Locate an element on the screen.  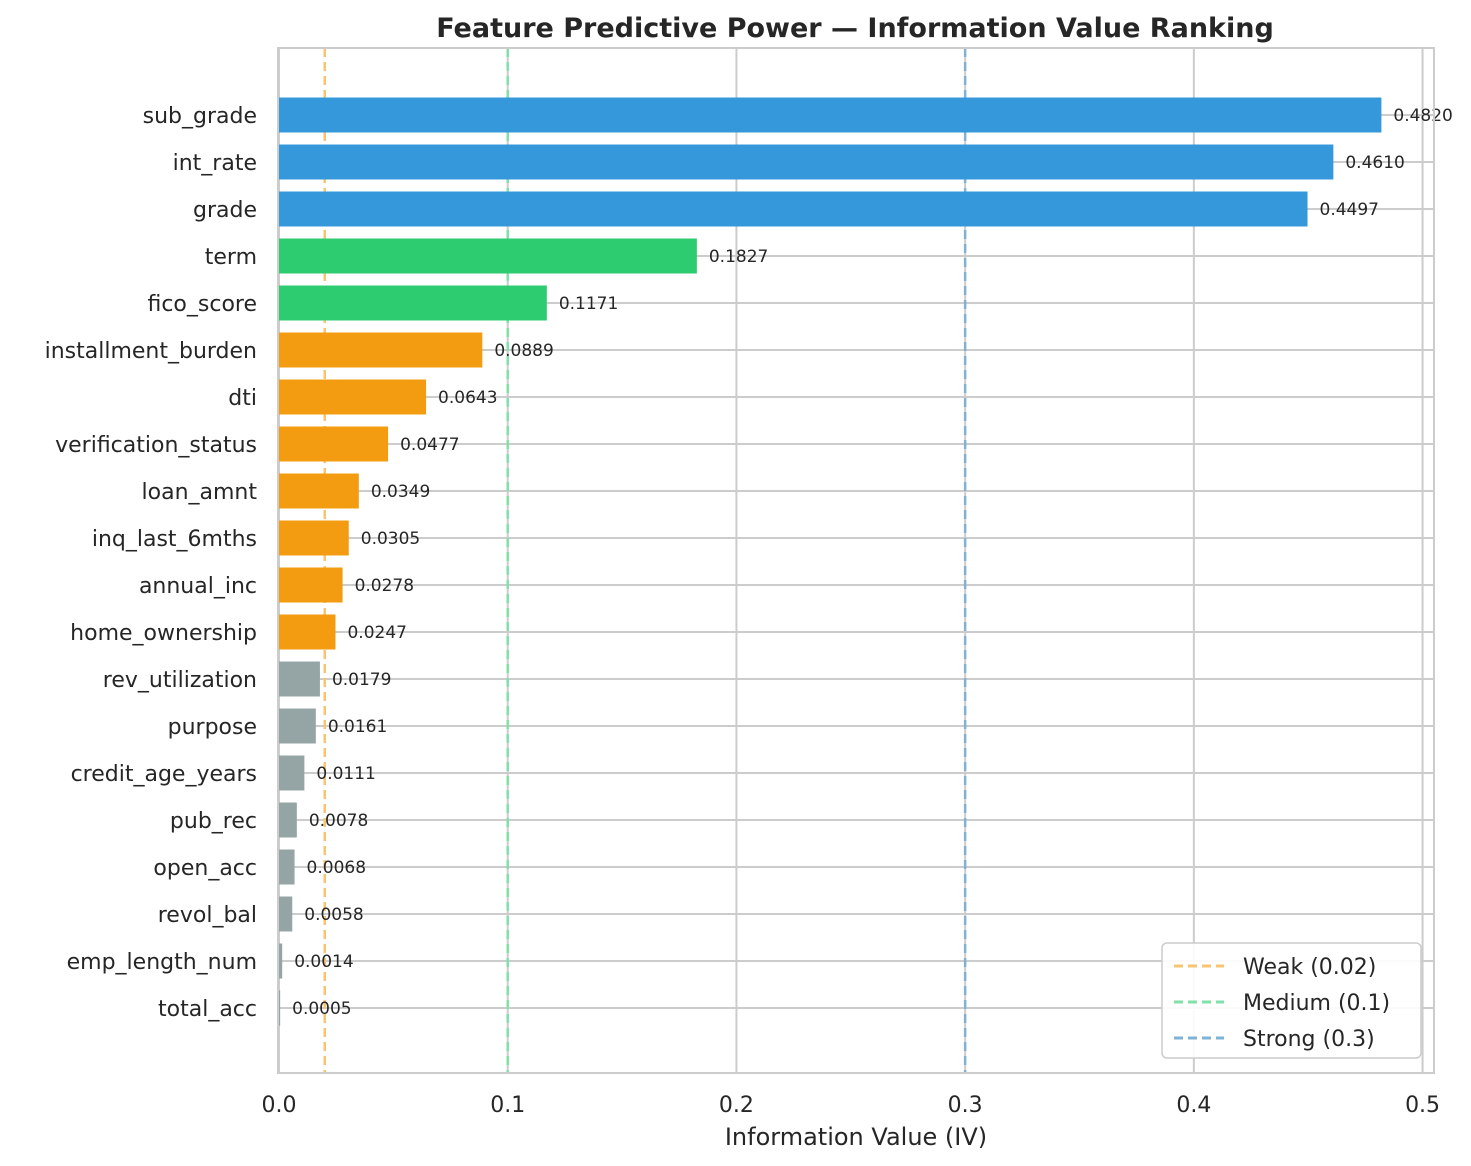
bar-value-label: 0.0349 is located at coordinates (400, 492).